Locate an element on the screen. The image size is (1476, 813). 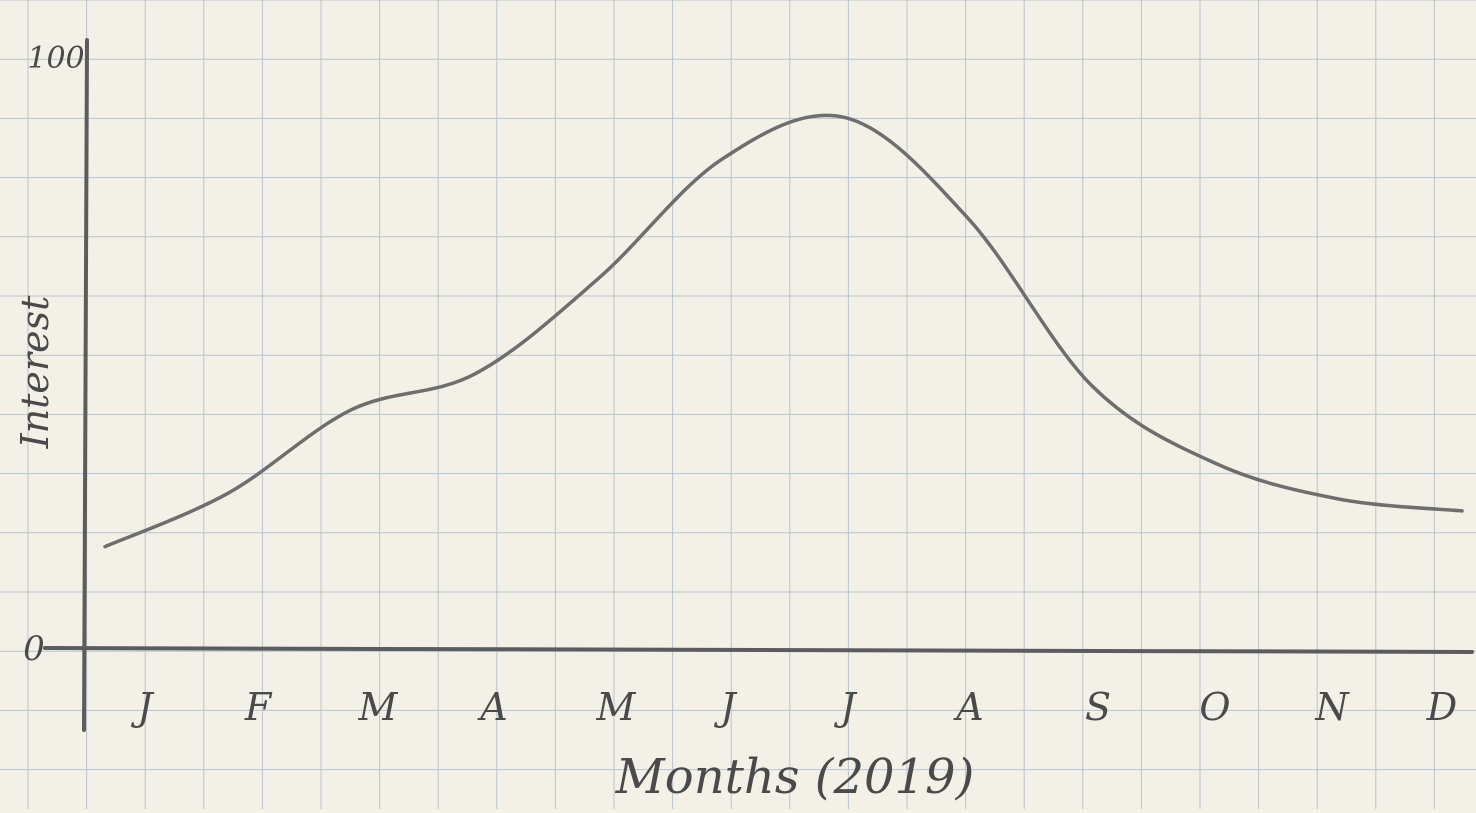
y-axis is located at coordinates (85, 385).